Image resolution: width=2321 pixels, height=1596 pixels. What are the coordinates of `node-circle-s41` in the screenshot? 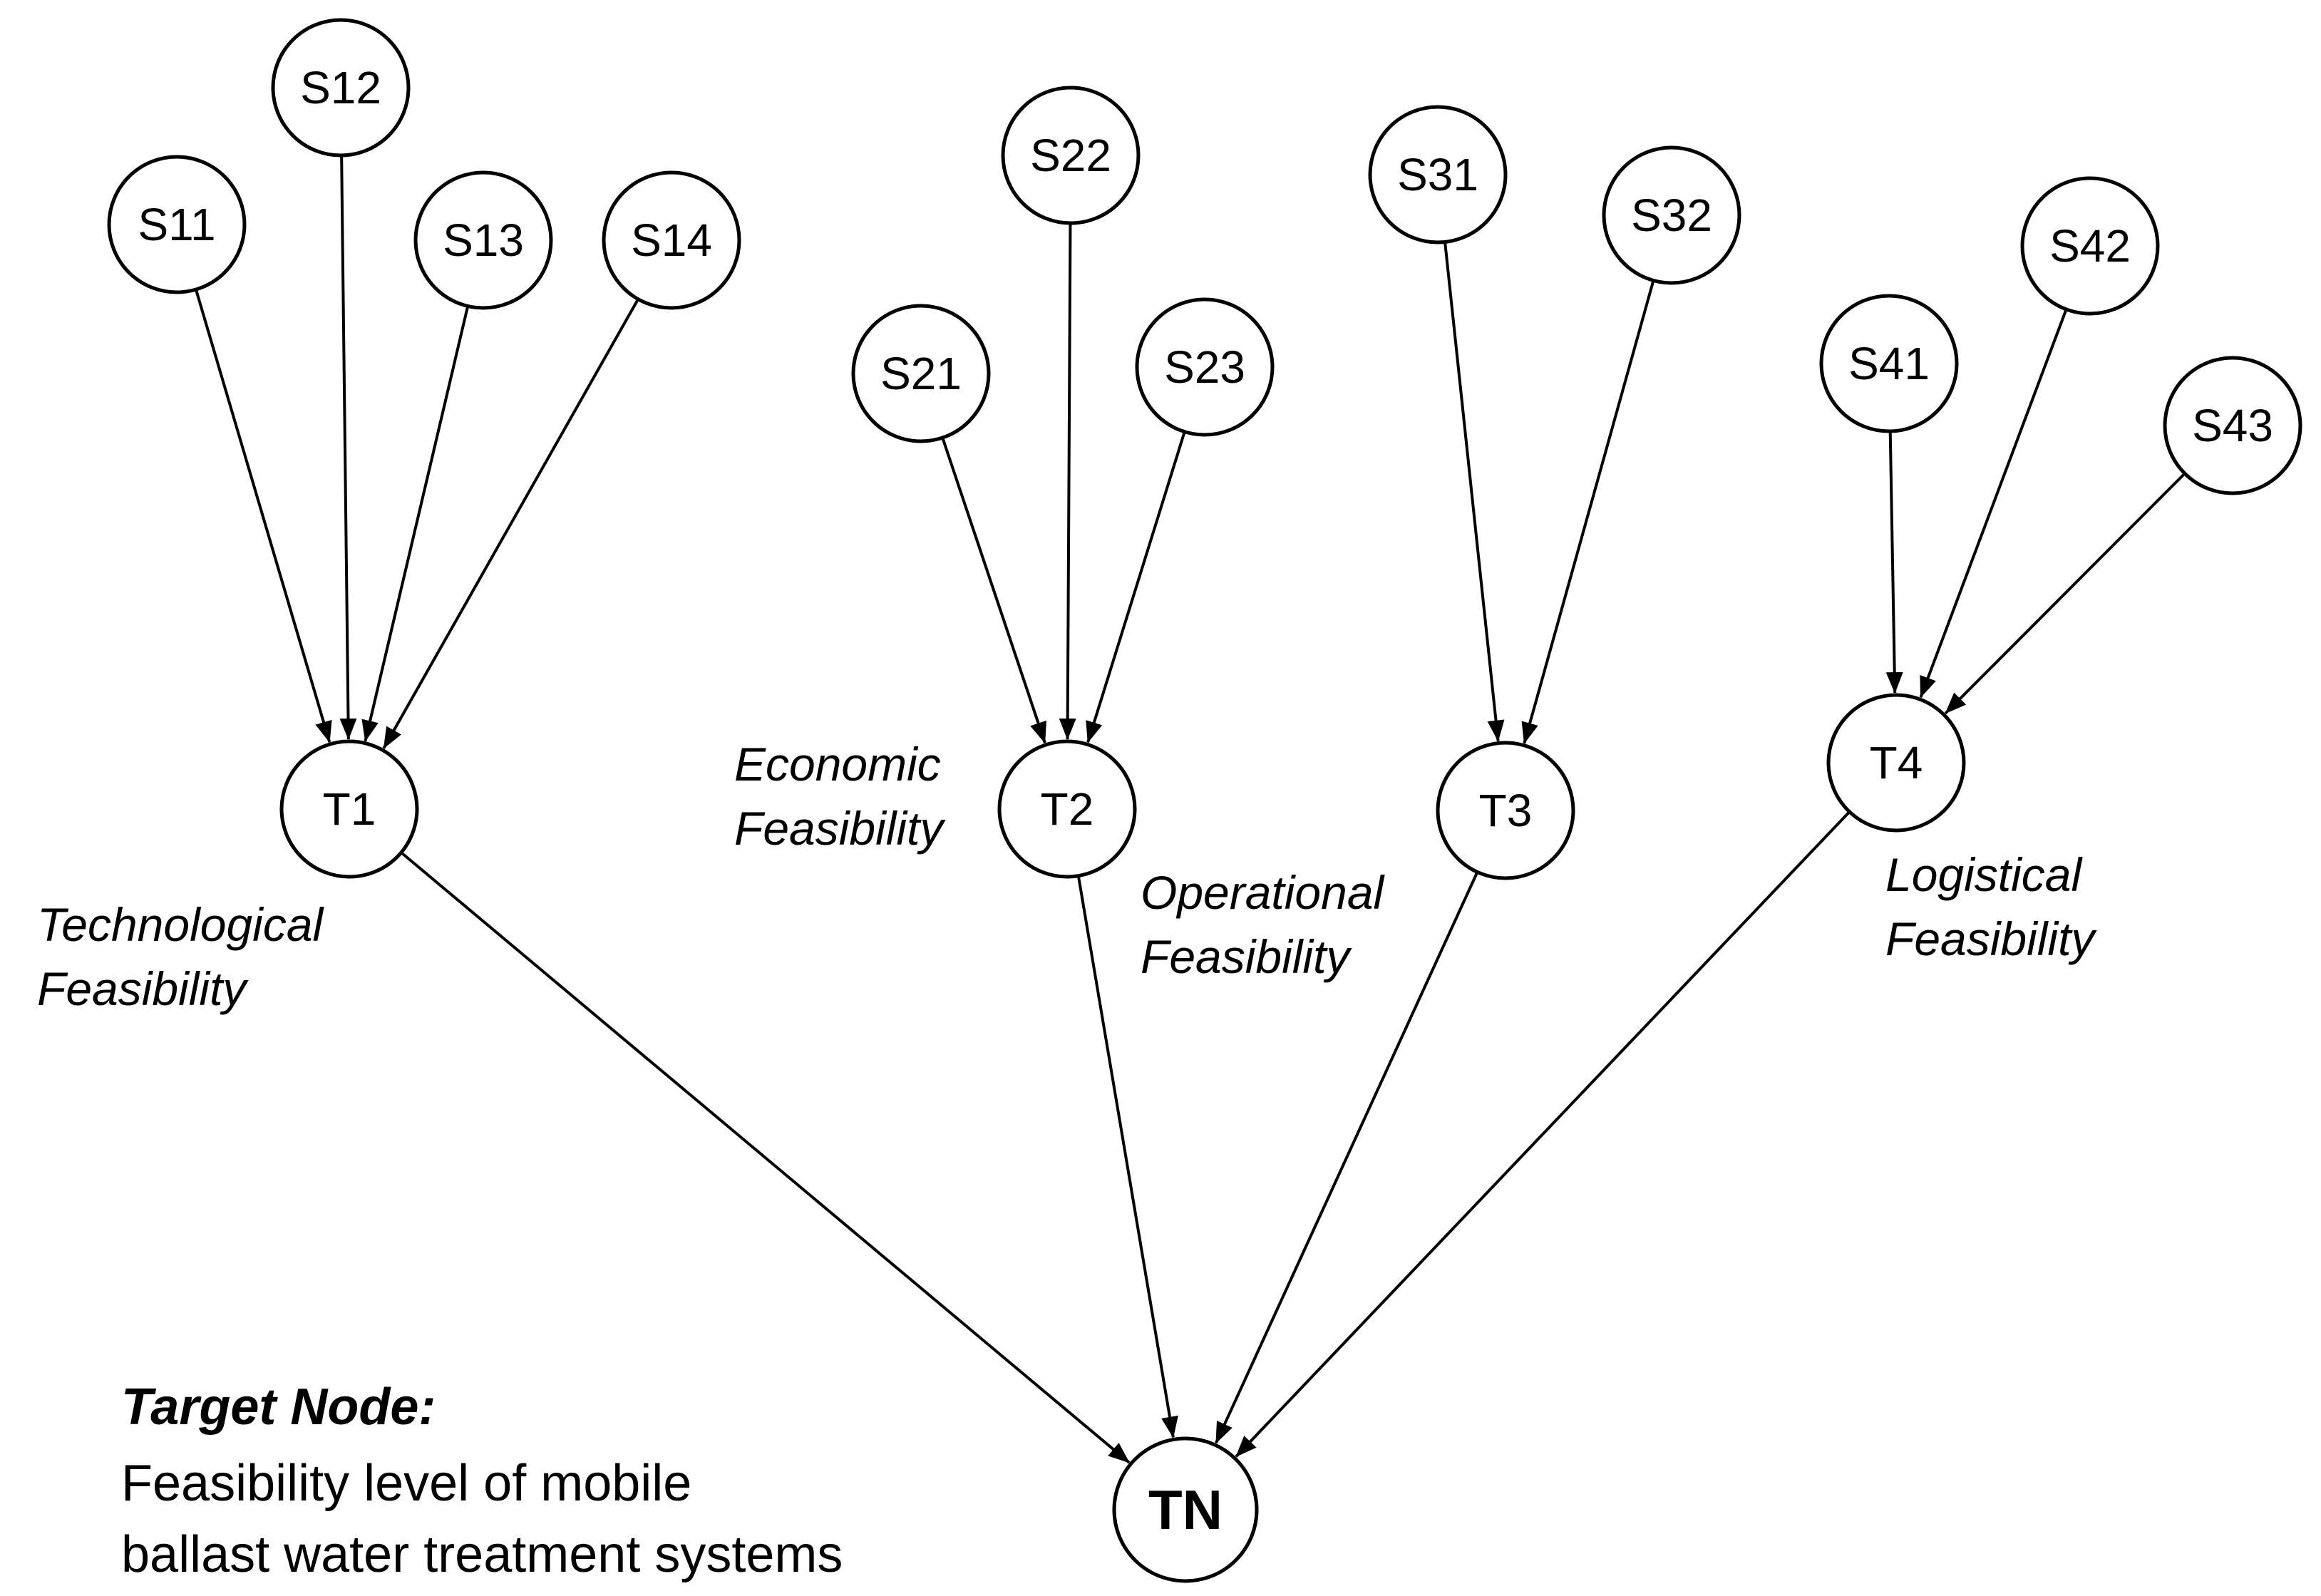 It's located at (1889, 363).